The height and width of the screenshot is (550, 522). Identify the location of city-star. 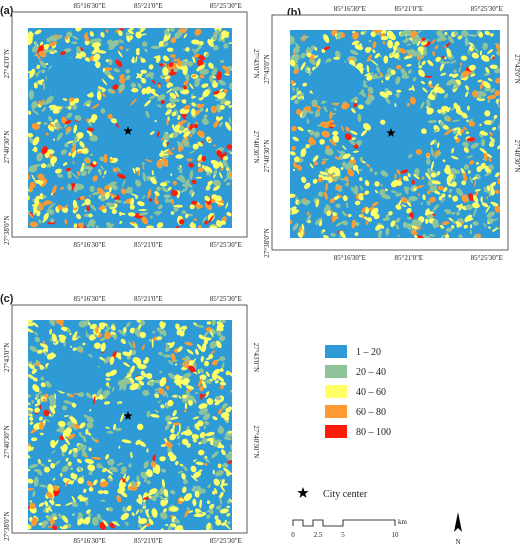
(391, 132).